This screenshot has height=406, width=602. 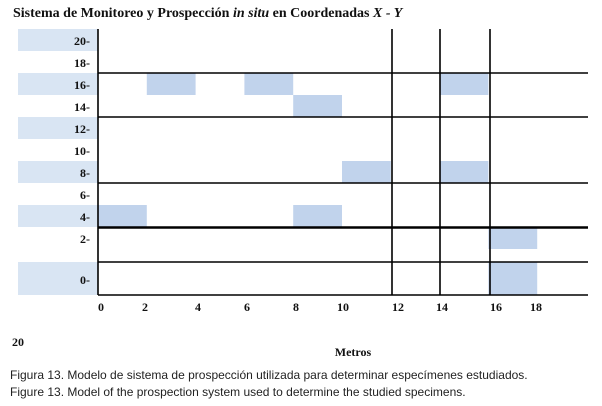 I want to click on y-tick-2: 2-, so click(x=85, y=239).